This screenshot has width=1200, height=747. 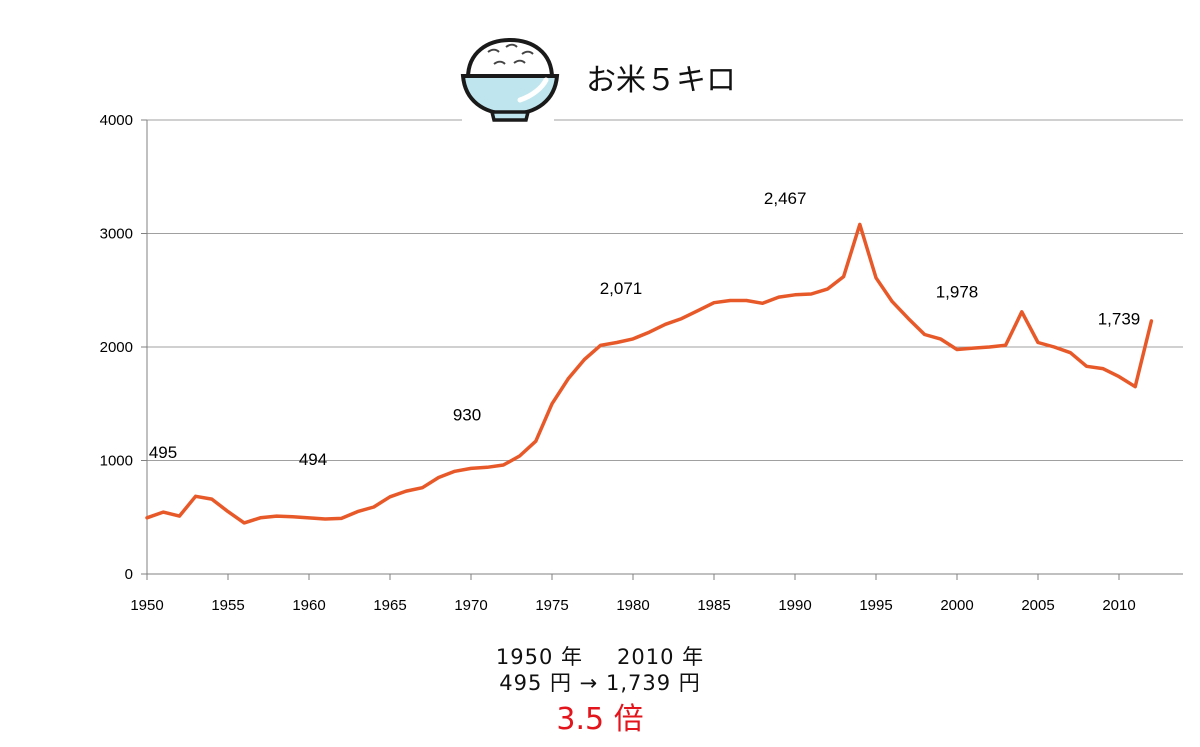 What do you see at coordinates (129, 574) in the screenshot?
I see `y-tick-label: 0` at bounding box center [129, 574].